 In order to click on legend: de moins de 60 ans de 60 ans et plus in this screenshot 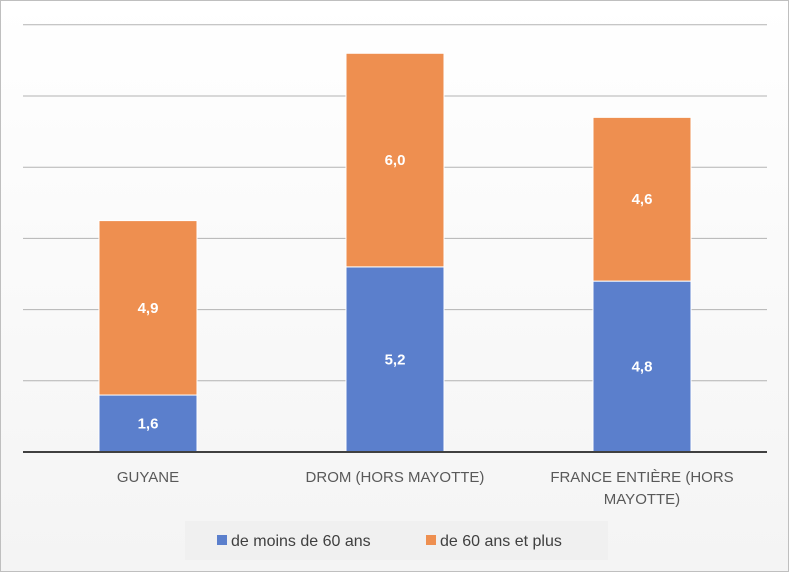, I will do `click(396, 540)`.